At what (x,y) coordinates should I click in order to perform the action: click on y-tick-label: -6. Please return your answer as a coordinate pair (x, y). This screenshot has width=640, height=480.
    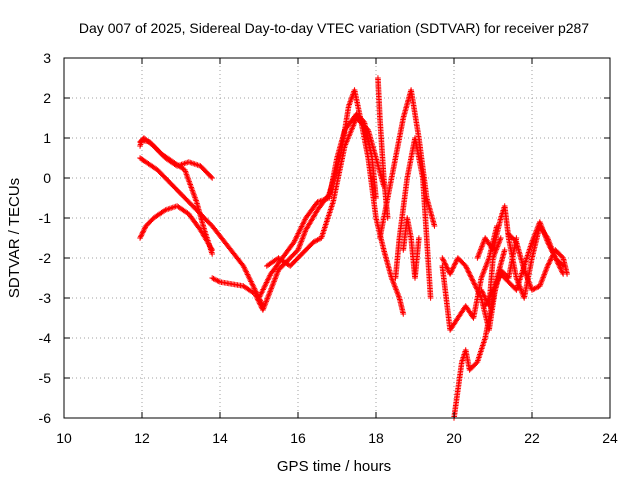
    Looking at the image, I should click on (45, 418).